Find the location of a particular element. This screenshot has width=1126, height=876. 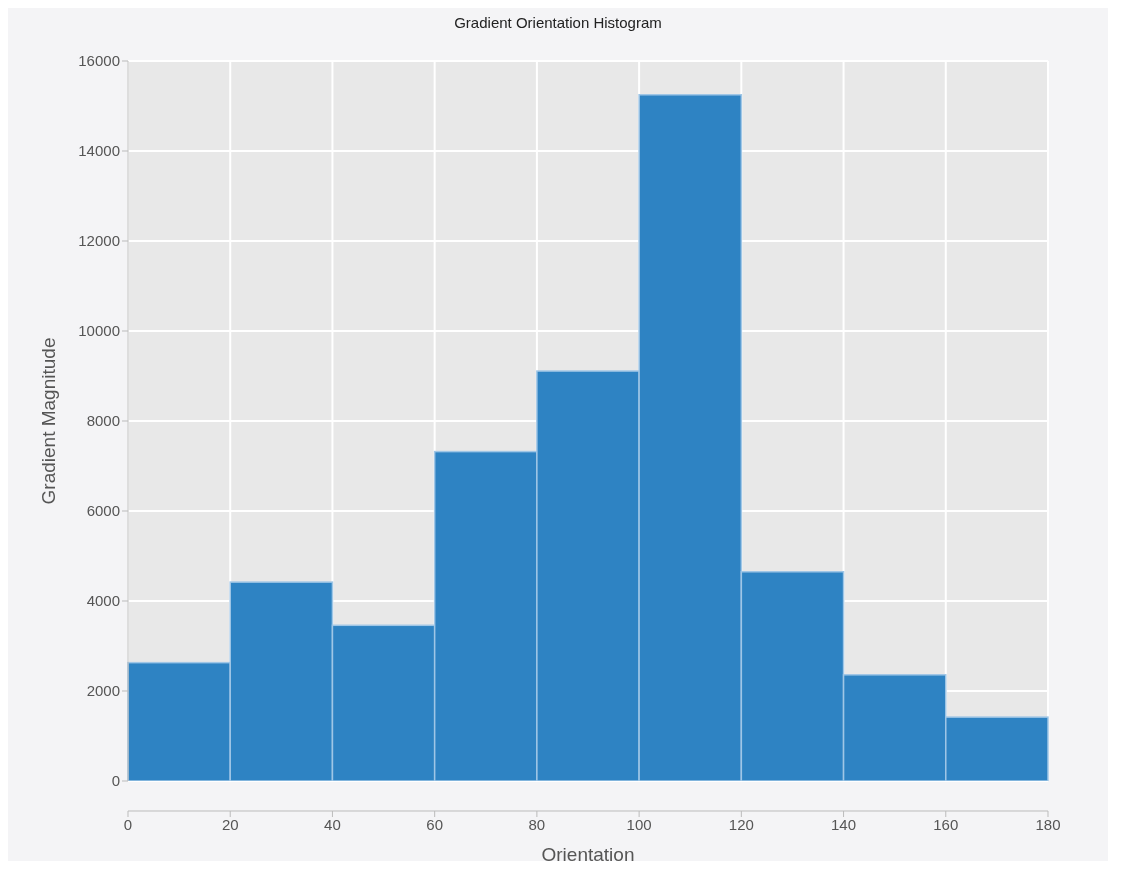

x-tick-label: 100 is located at coordinates (639, 824).